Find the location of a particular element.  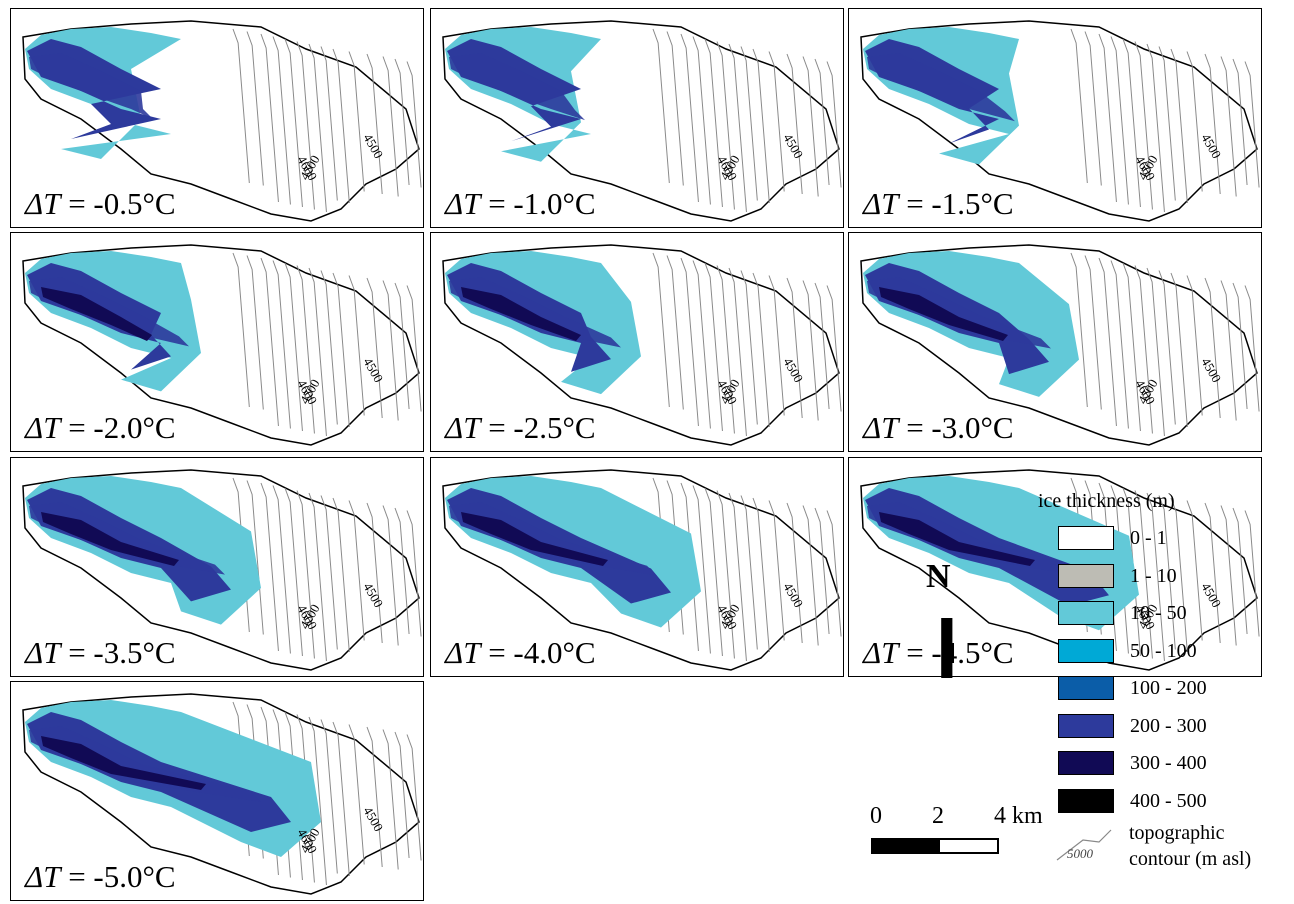

delta-t-label: ΔT = -3.5°C is located at coordinates (100, 652).